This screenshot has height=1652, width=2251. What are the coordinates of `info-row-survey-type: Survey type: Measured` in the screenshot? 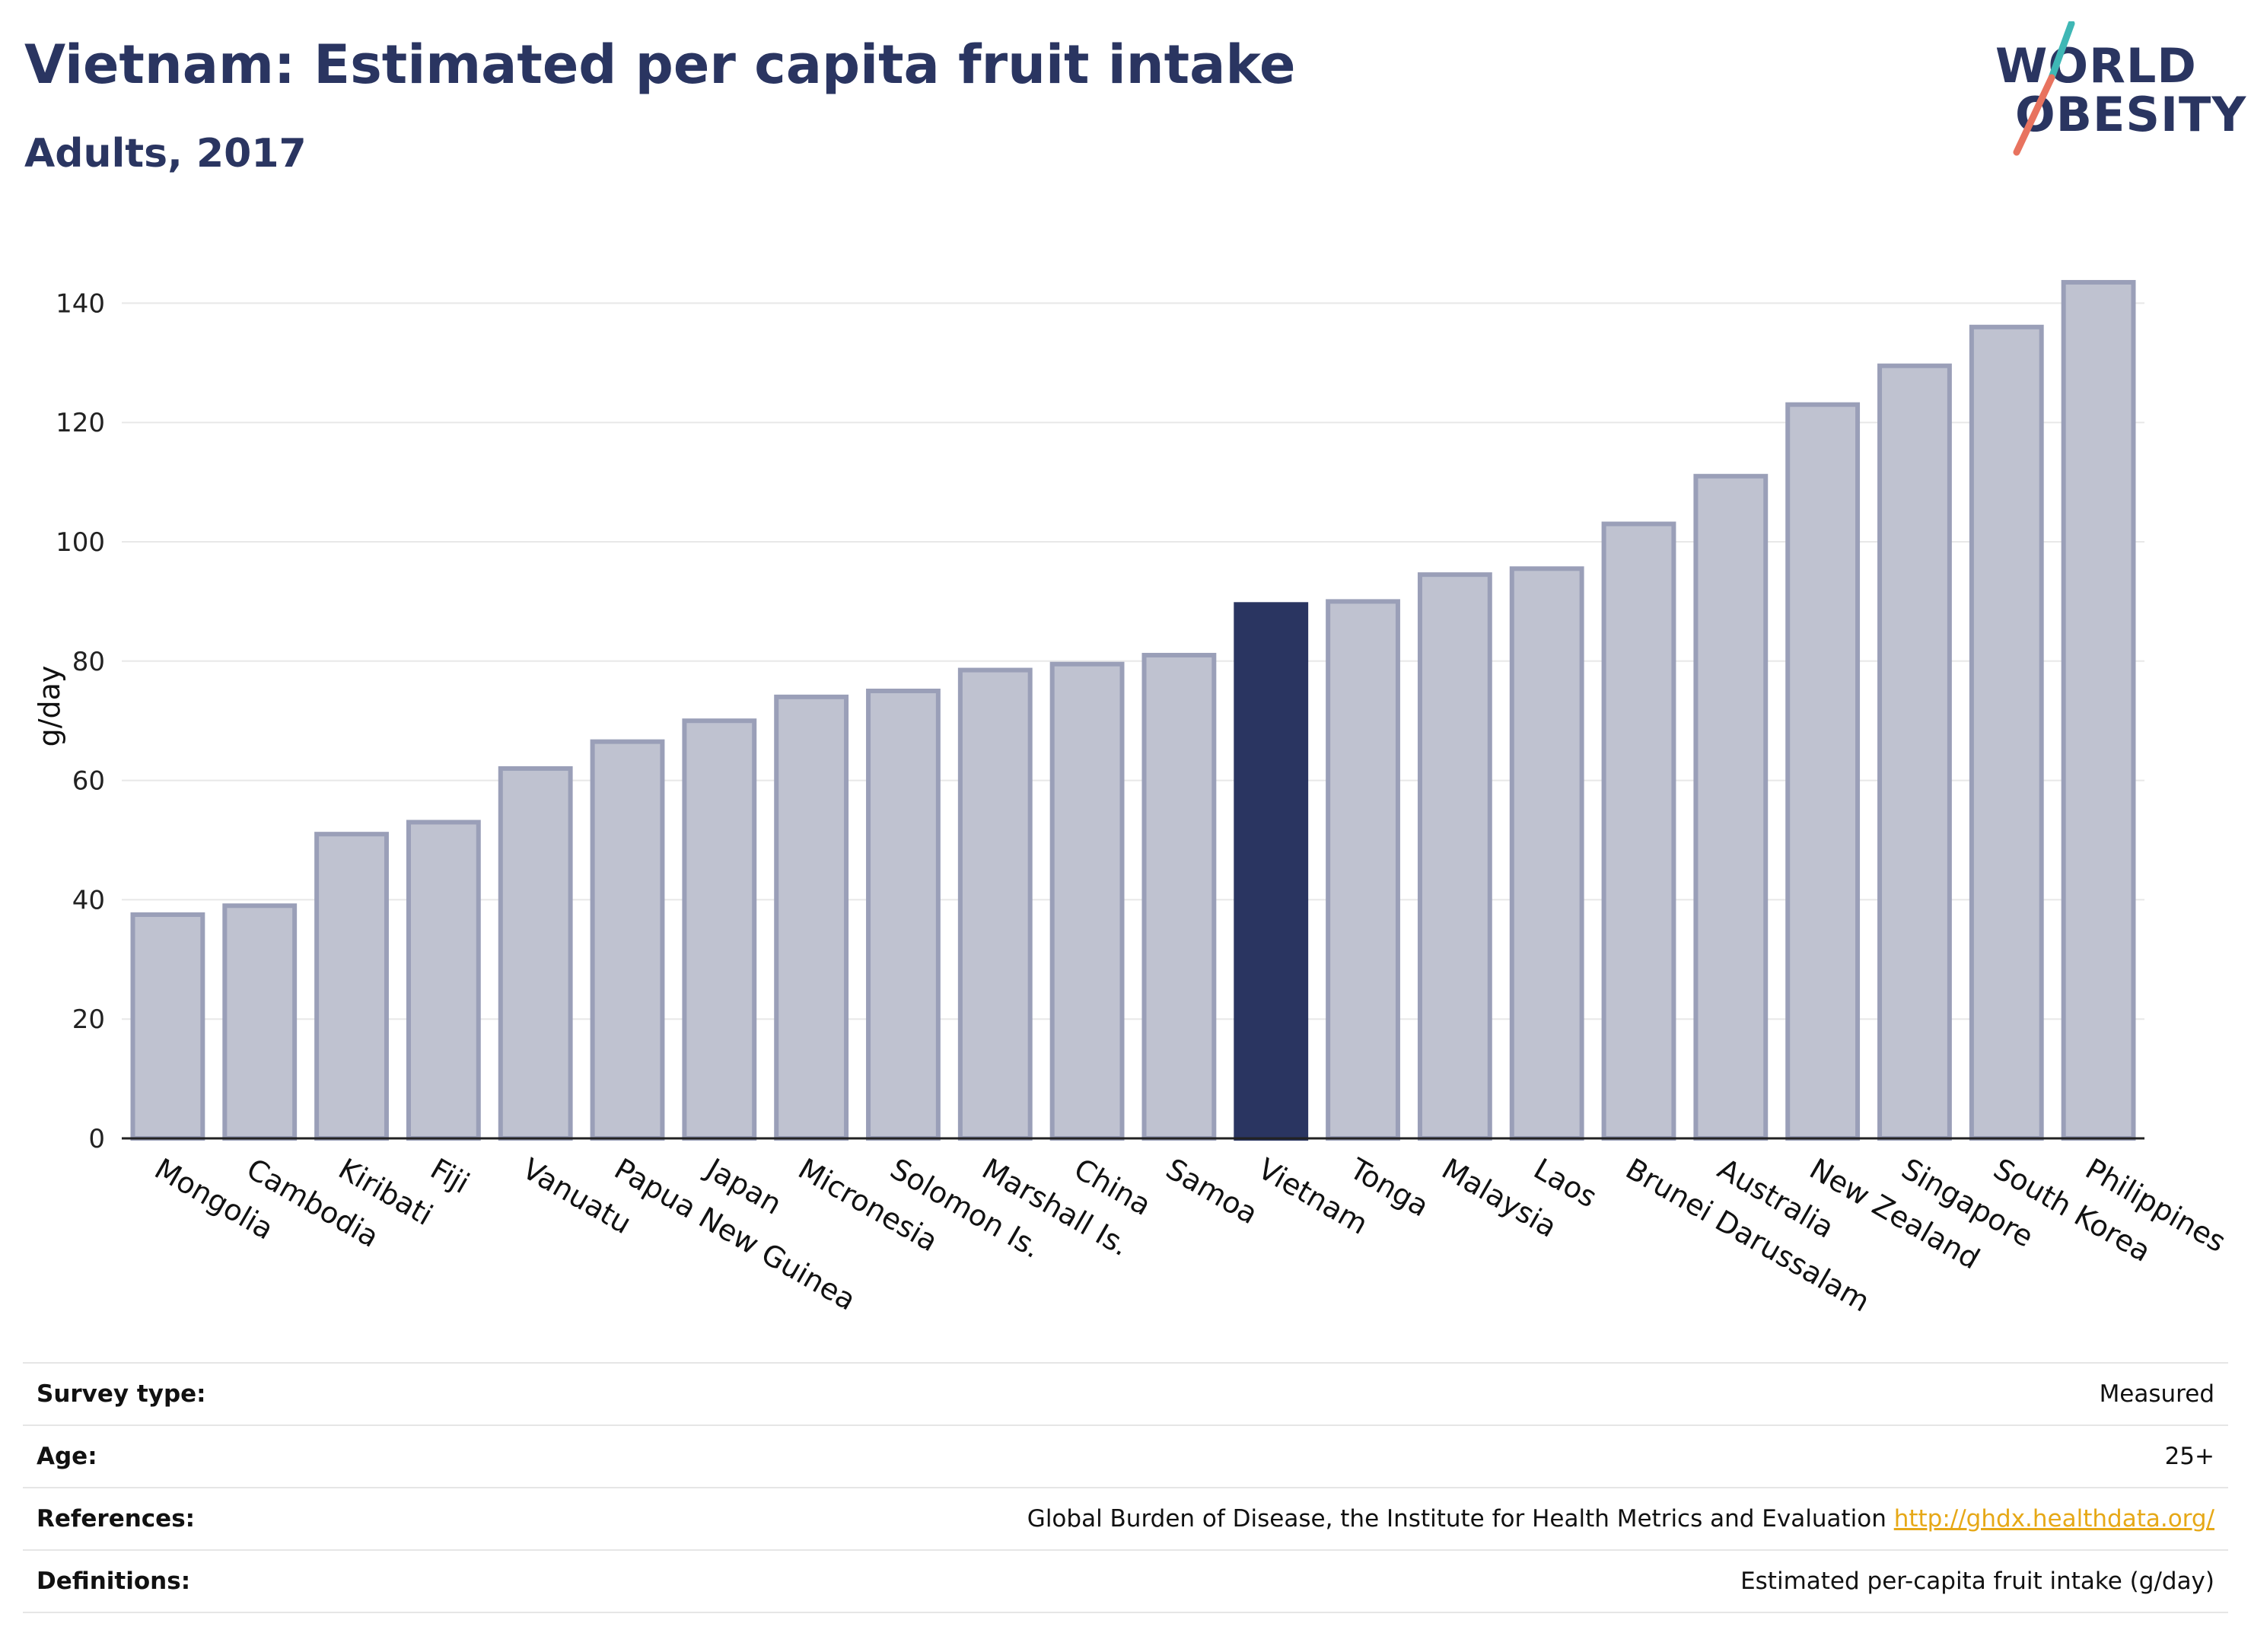 It's located at (1125, 1394).